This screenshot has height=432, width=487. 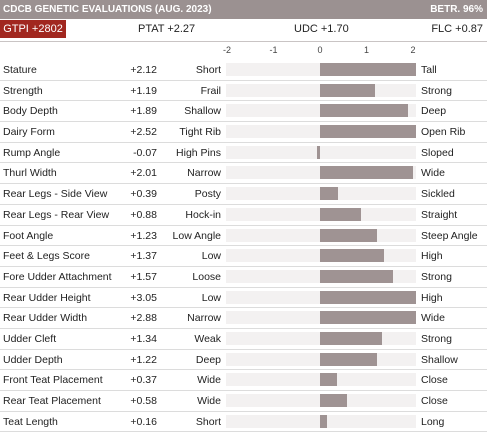 I want to click on trait-name: Rear Udder Width, so click(x=45, y=318).